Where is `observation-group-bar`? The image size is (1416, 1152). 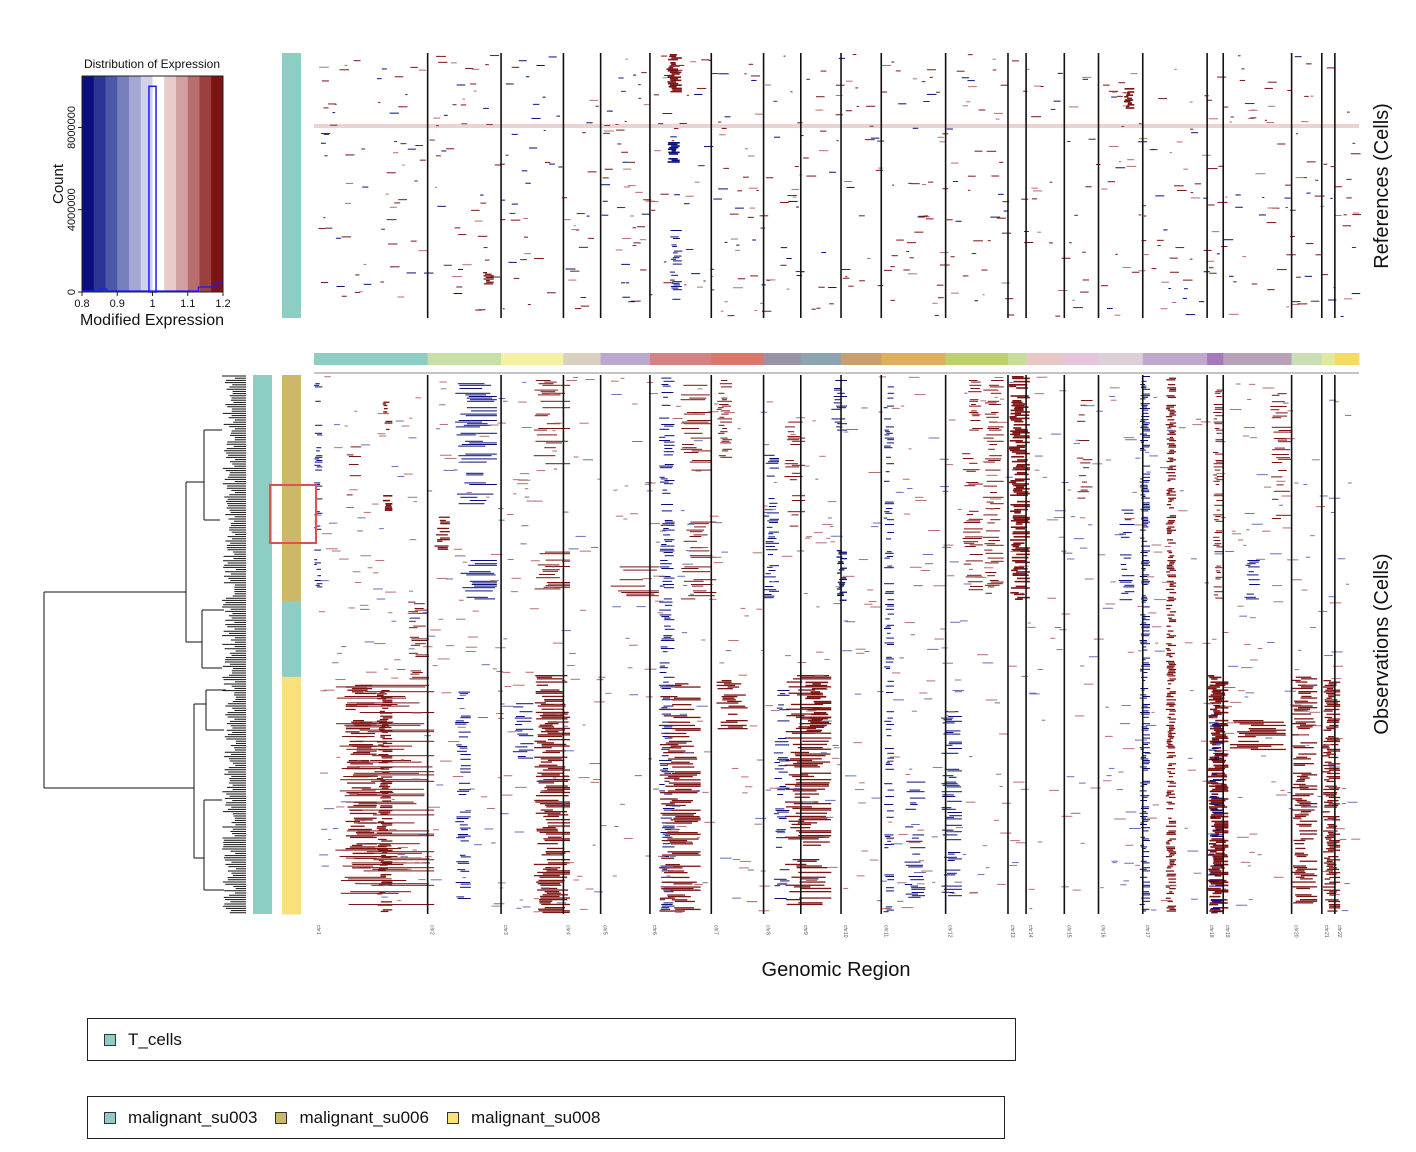 observation-group-bar is located at coordinates (291, 645).